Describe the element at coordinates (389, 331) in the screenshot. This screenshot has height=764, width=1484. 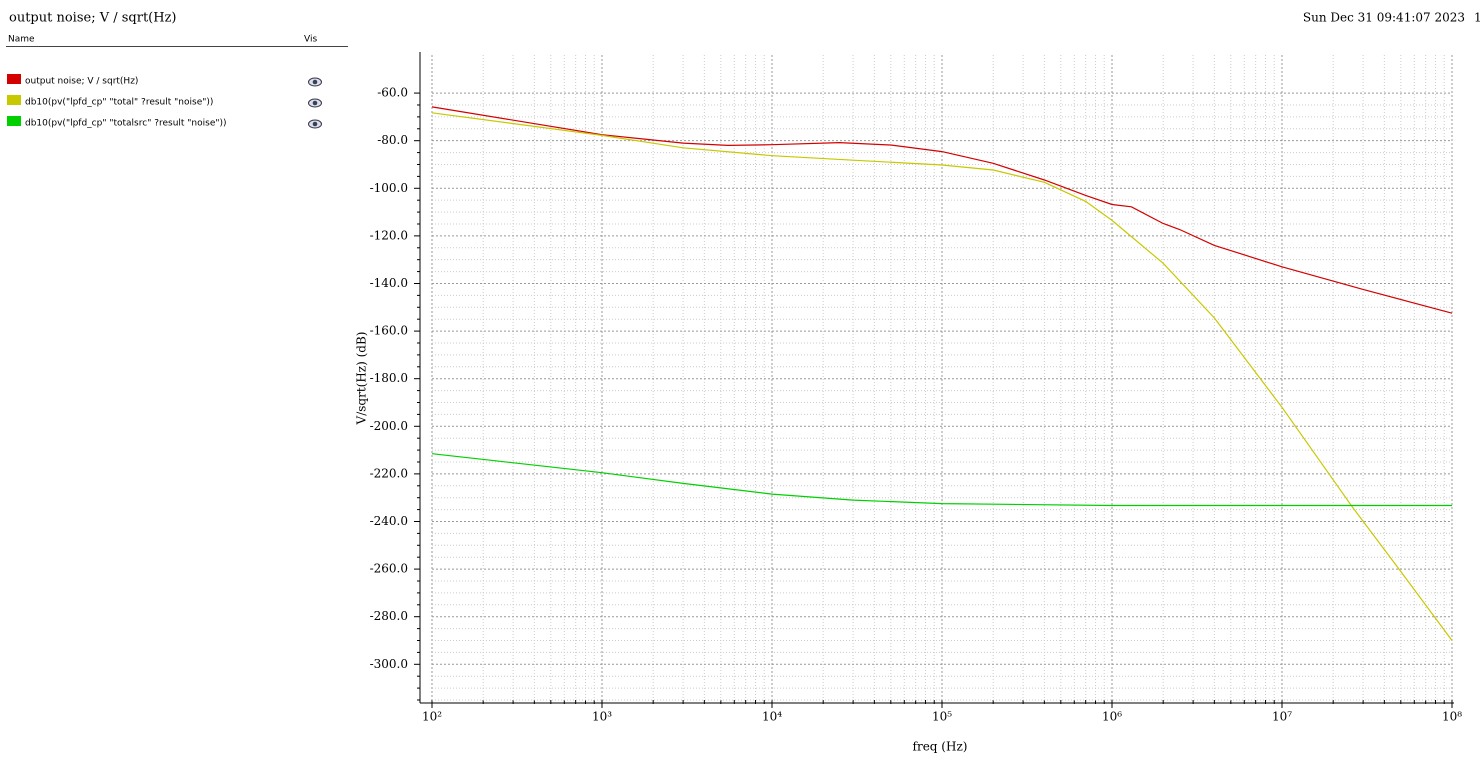
I see `y-tick-label: -160.0` at that location.